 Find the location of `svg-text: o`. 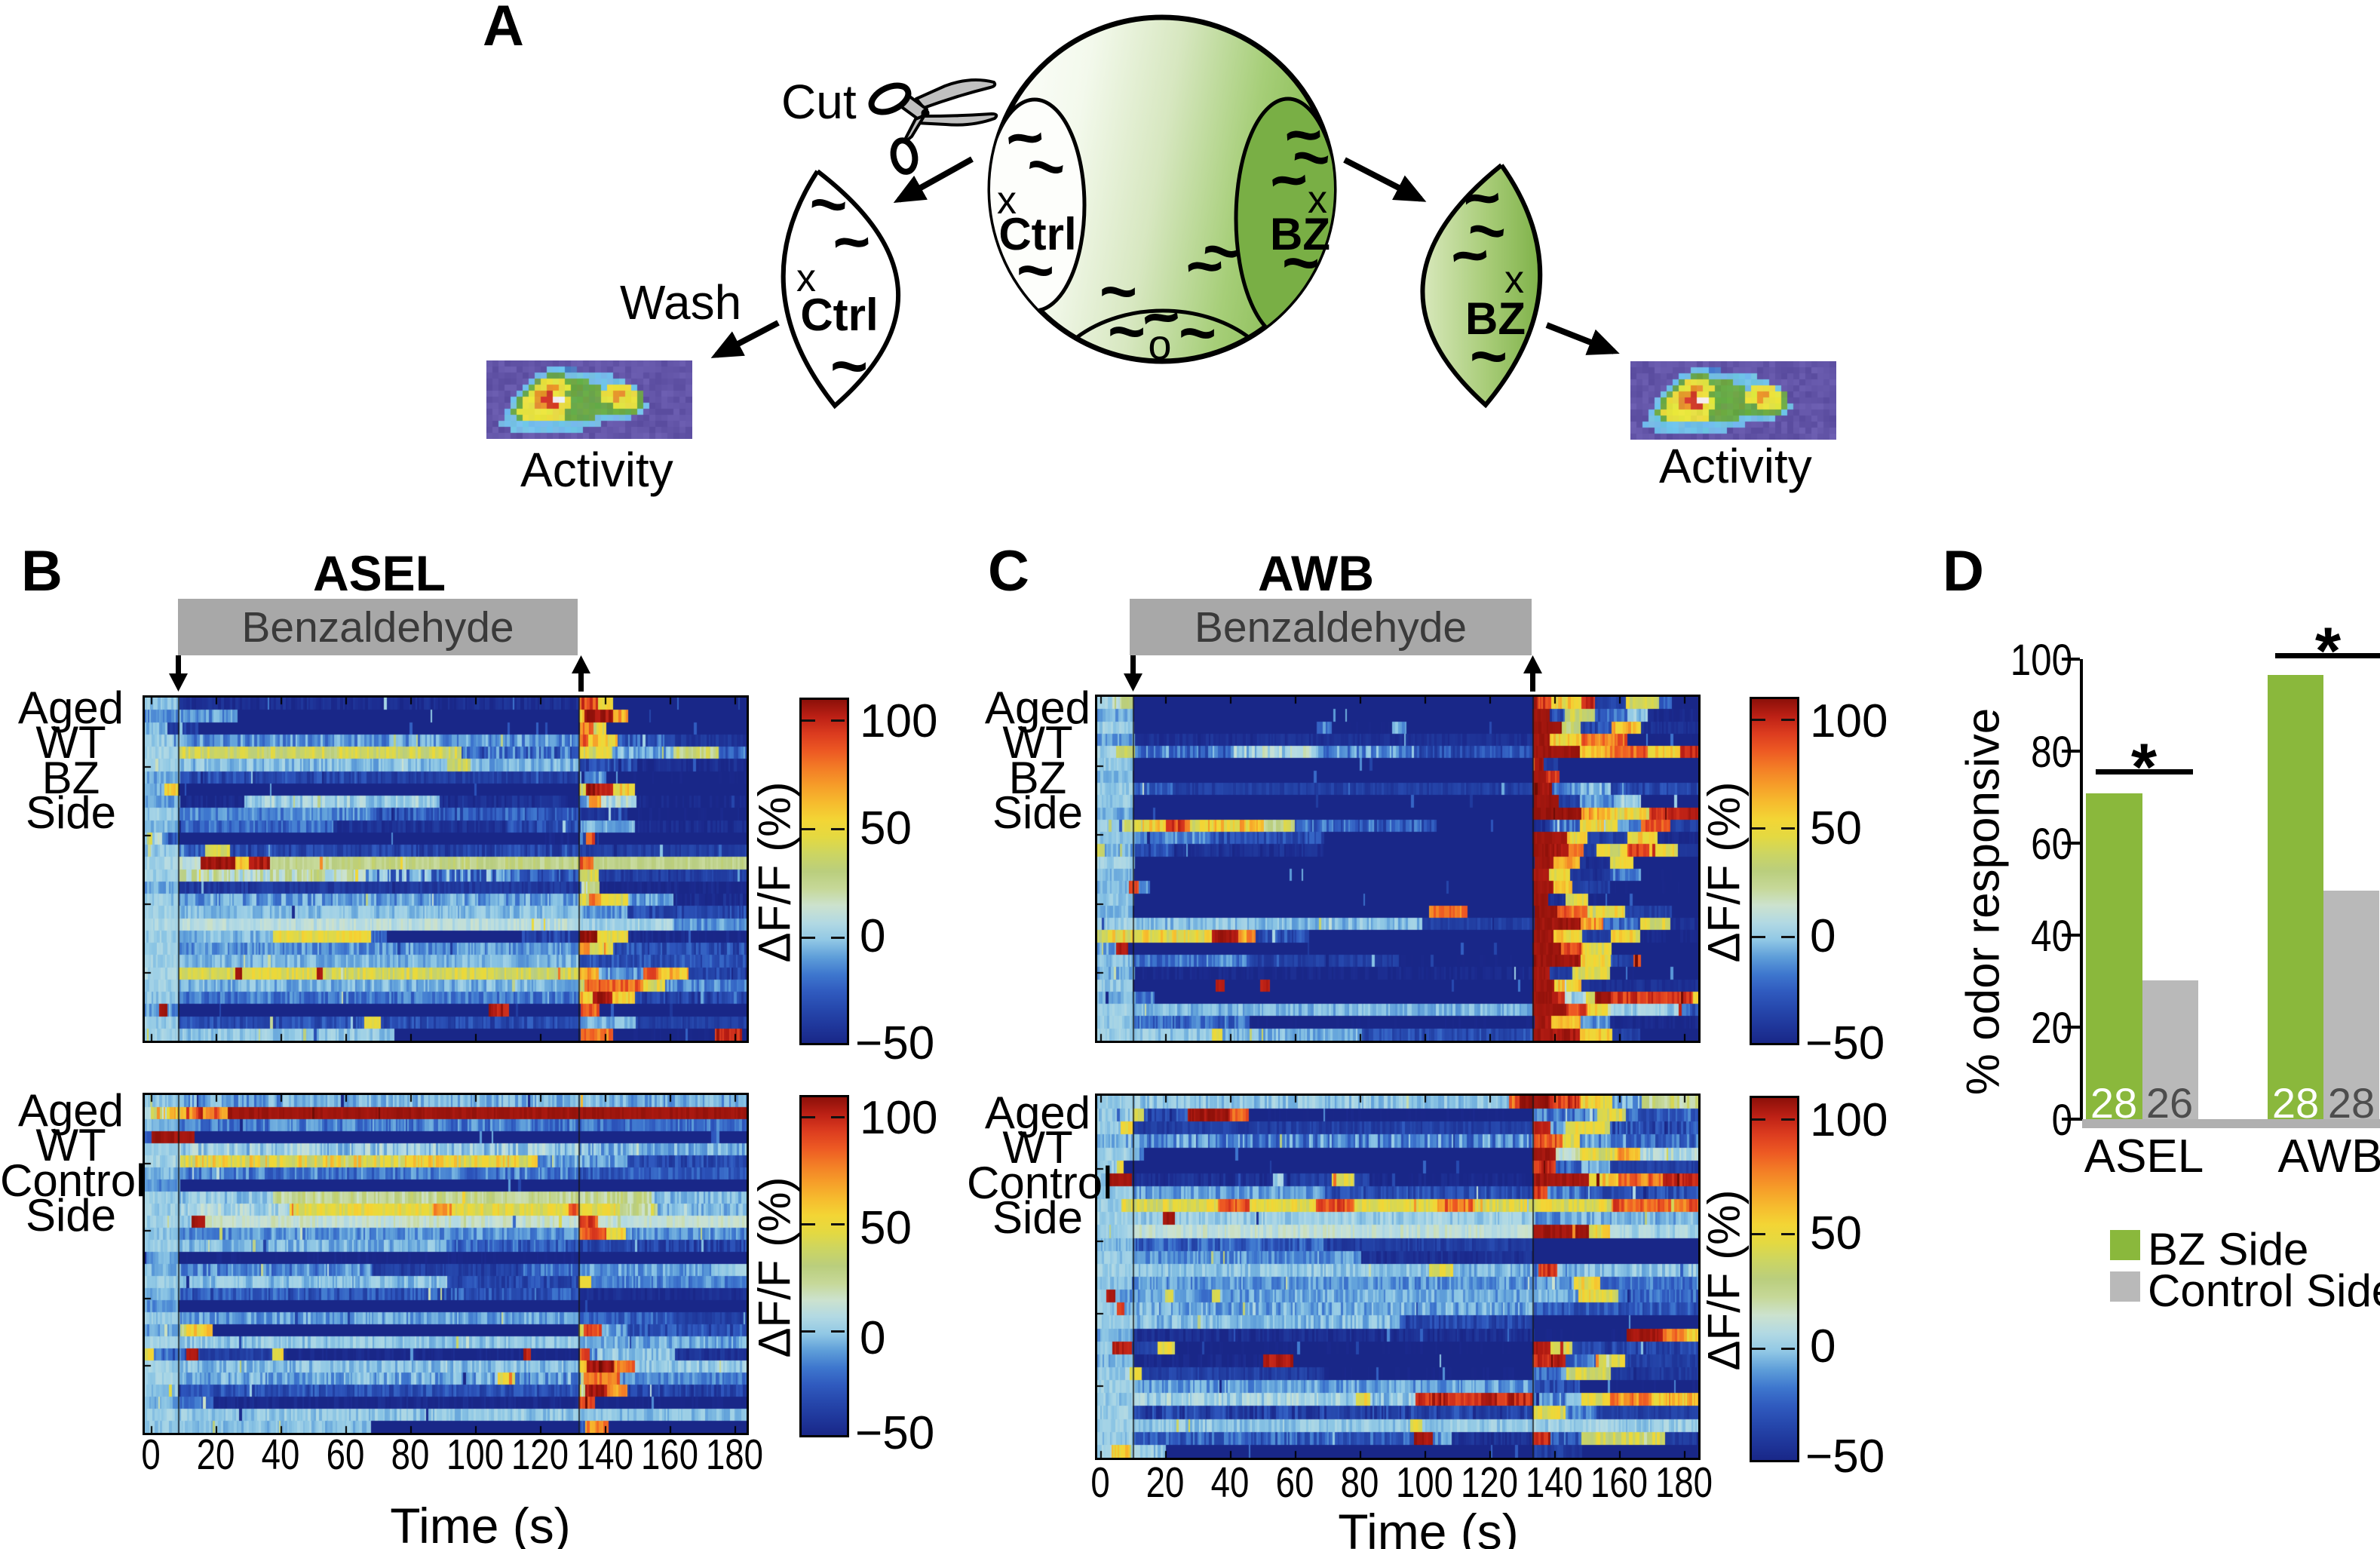

svg-text: o is located at coordinates (1159, 344).